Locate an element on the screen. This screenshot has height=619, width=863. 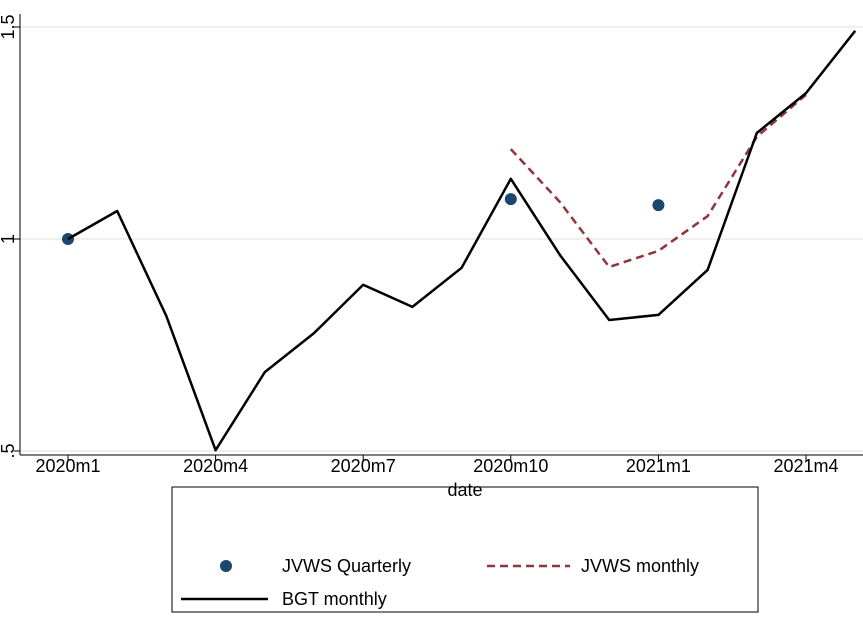
legend-marker is located at coordinates (226, 566).